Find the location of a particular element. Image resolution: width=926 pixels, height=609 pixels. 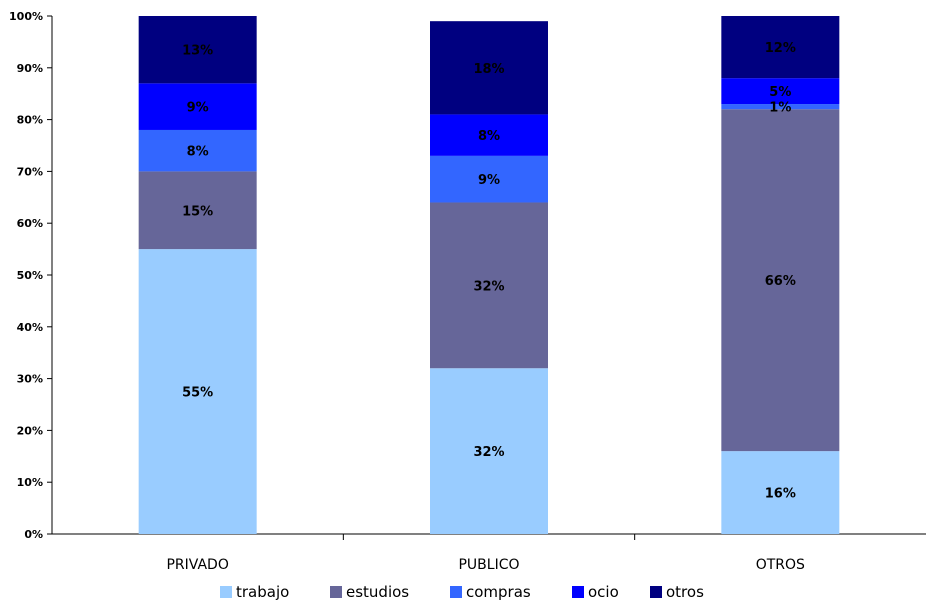

legend-item-estudios: estudios is located at coordinates (369, 592).